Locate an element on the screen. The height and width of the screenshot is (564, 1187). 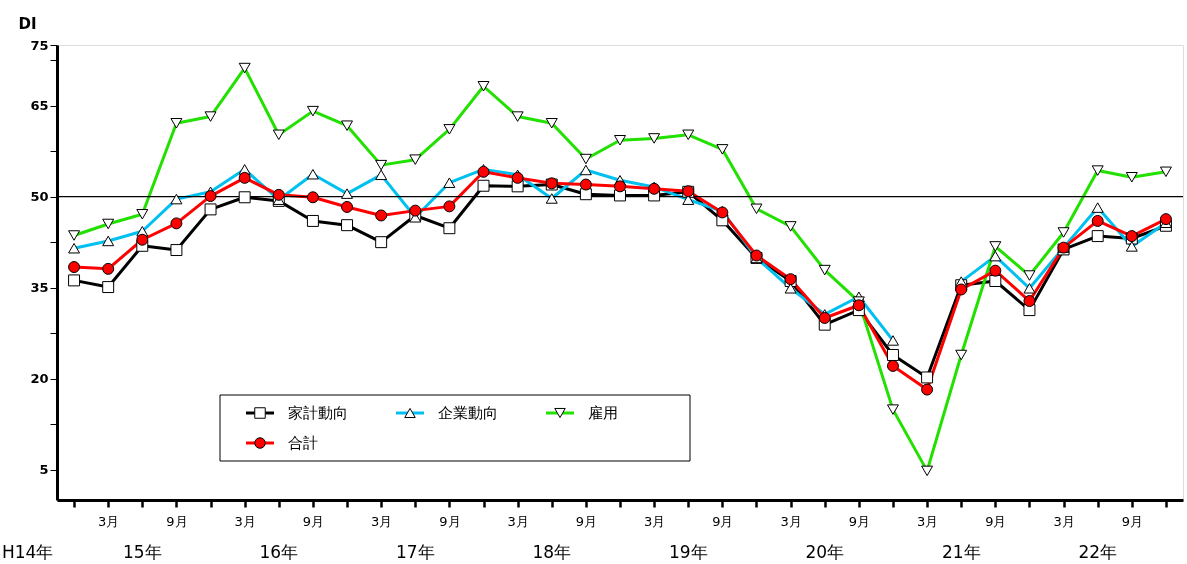
y-tick-label: 5 is located at coordinates (44, 470).